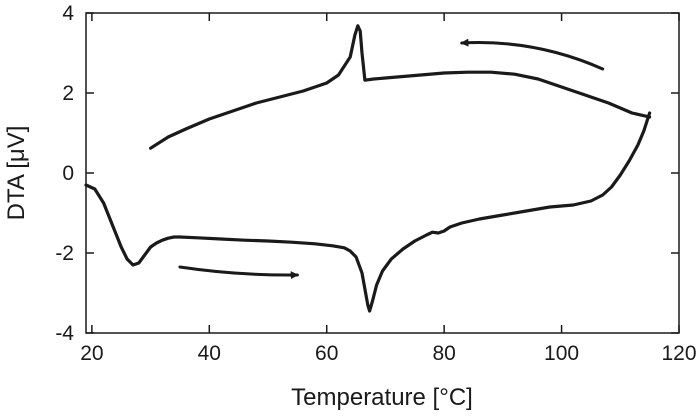 The width and height of the screenshot is (700, 419). Describe the element at coordinates (64, 333) in the screenshot. I see `y-tick-label--4: -4` at that location.